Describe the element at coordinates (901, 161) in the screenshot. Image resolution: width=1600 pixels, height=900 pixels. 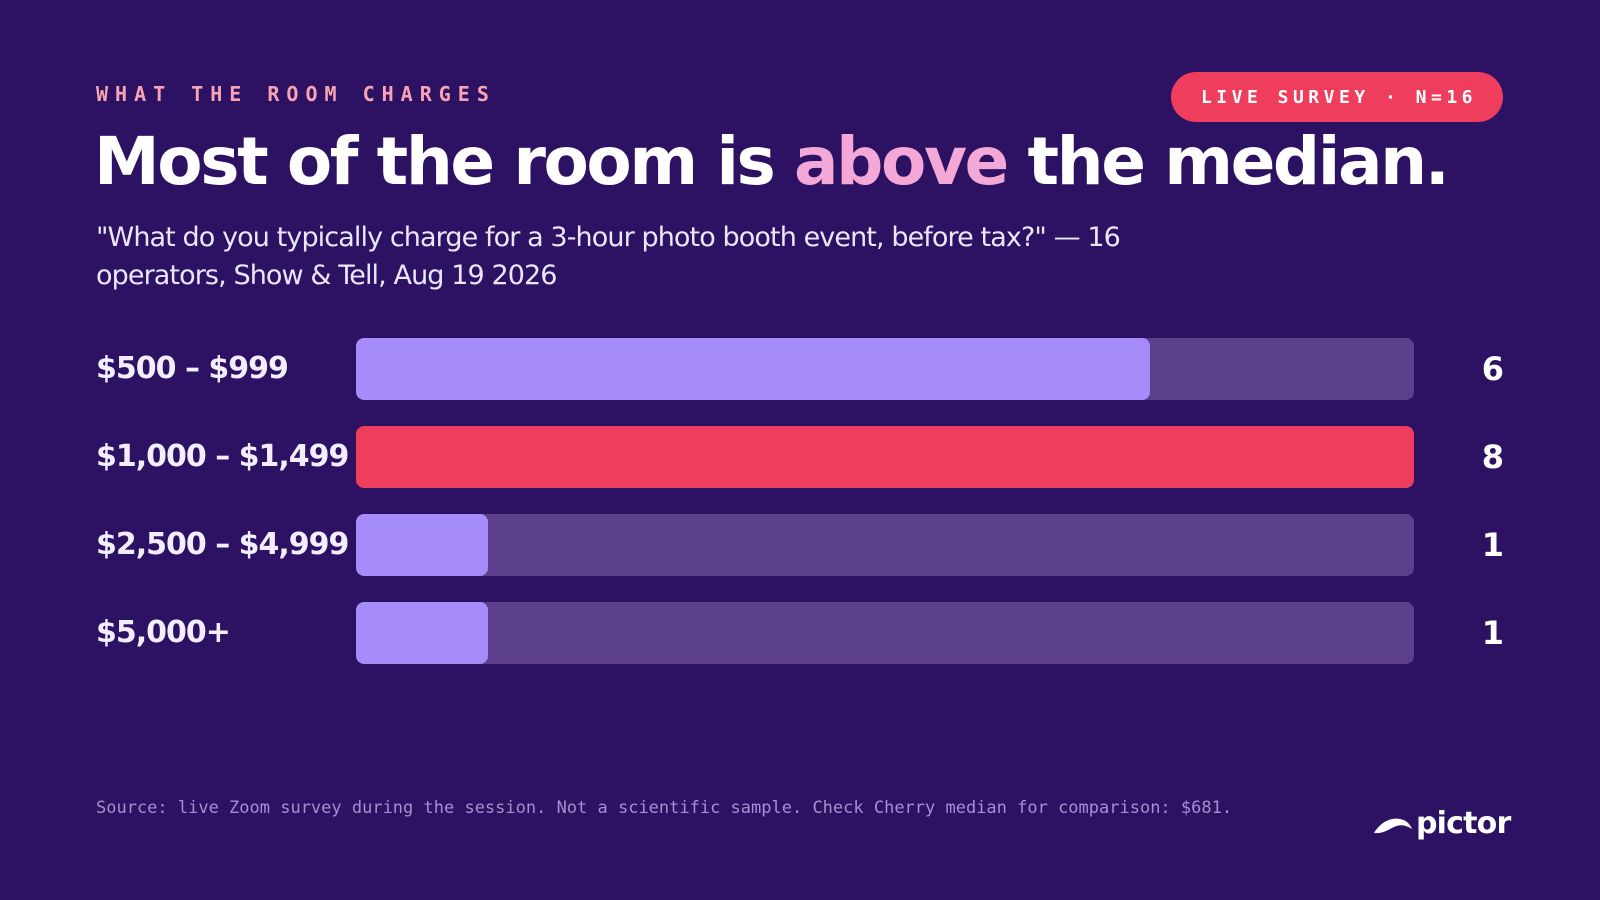
I see `headline-accent: above` at that location.